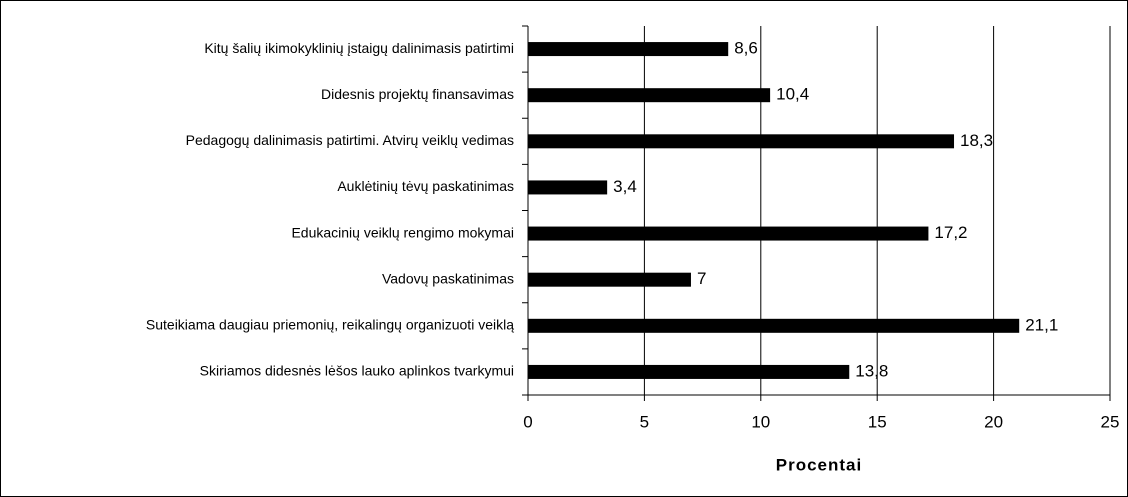 The image size is (1128, 497). What do you see at coordinates (1041, 324) in the screenshot?
I see `value-label: 21,1` at bounding box center [1041, 324].